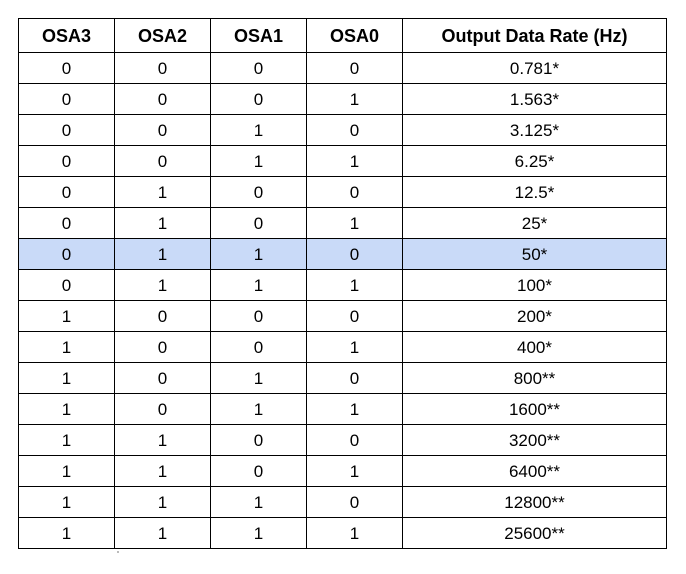 This screenshot has height=574, width=686. I want to click on table-row: 0 0 1 1 6.25*, so click(342, 161).